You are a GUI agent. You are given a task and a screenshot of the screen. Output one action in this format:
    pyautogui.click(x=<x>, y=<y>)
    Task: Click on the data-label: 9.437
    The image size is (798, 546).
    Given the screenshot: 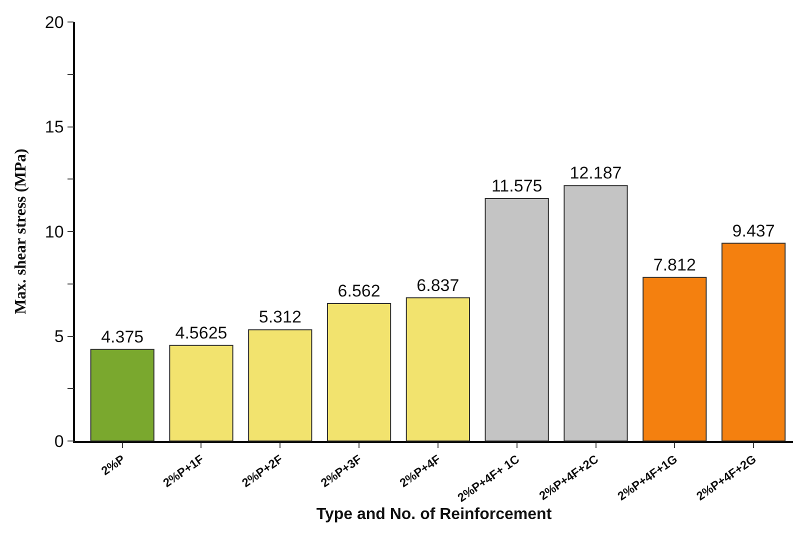 What is the action you would take?
    pyautogui.click(x=753, y=230)
    